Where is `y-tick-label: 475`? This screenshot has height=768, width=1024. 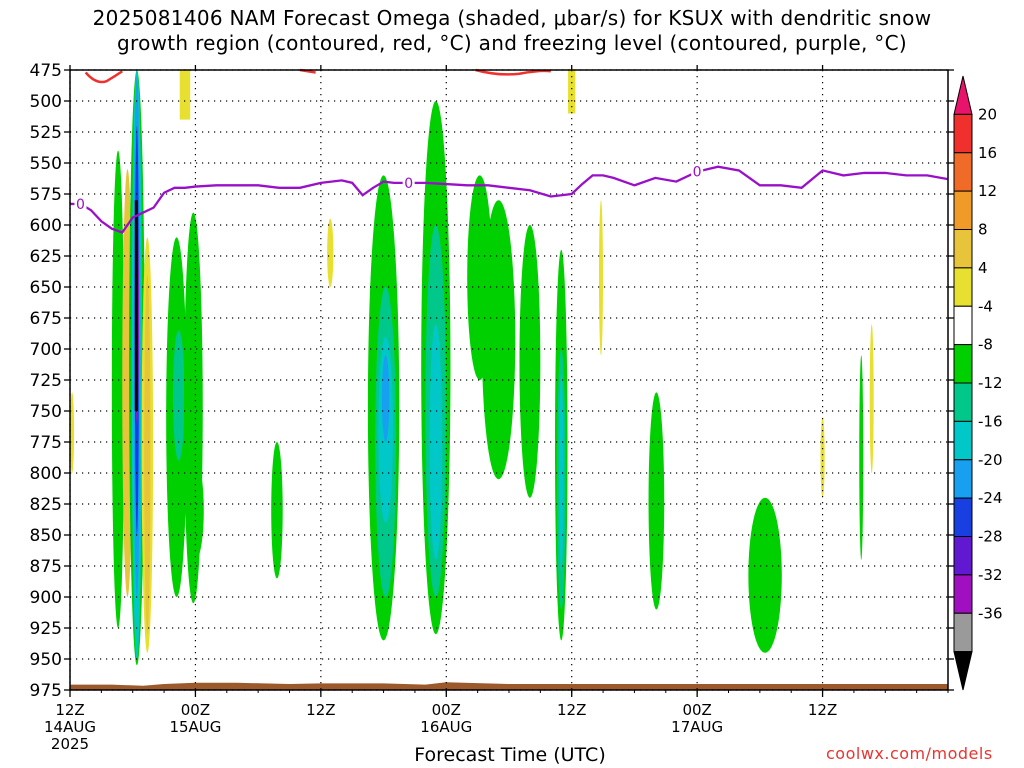 y-tick-label: 475 is located at coordinates (46, 71).